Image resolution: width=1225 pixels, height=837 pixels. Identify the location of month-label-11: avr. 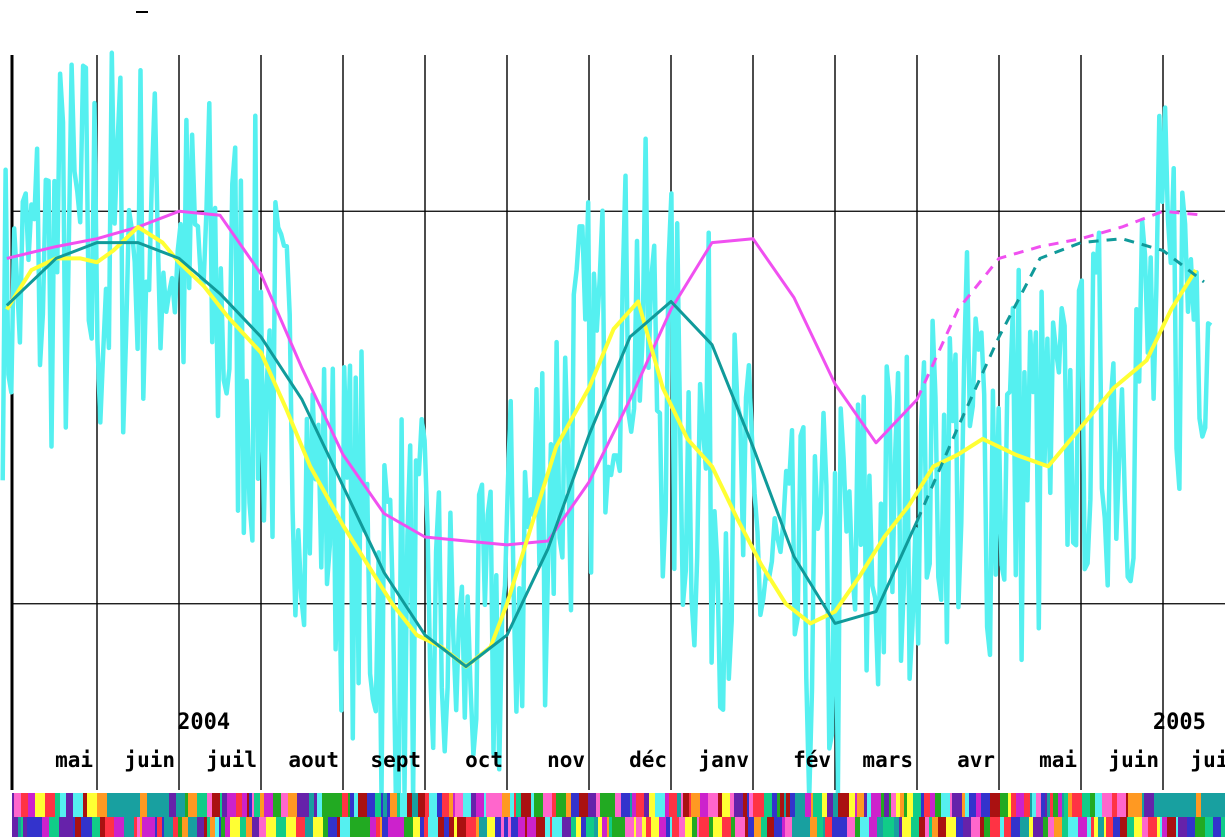
(976, 760).